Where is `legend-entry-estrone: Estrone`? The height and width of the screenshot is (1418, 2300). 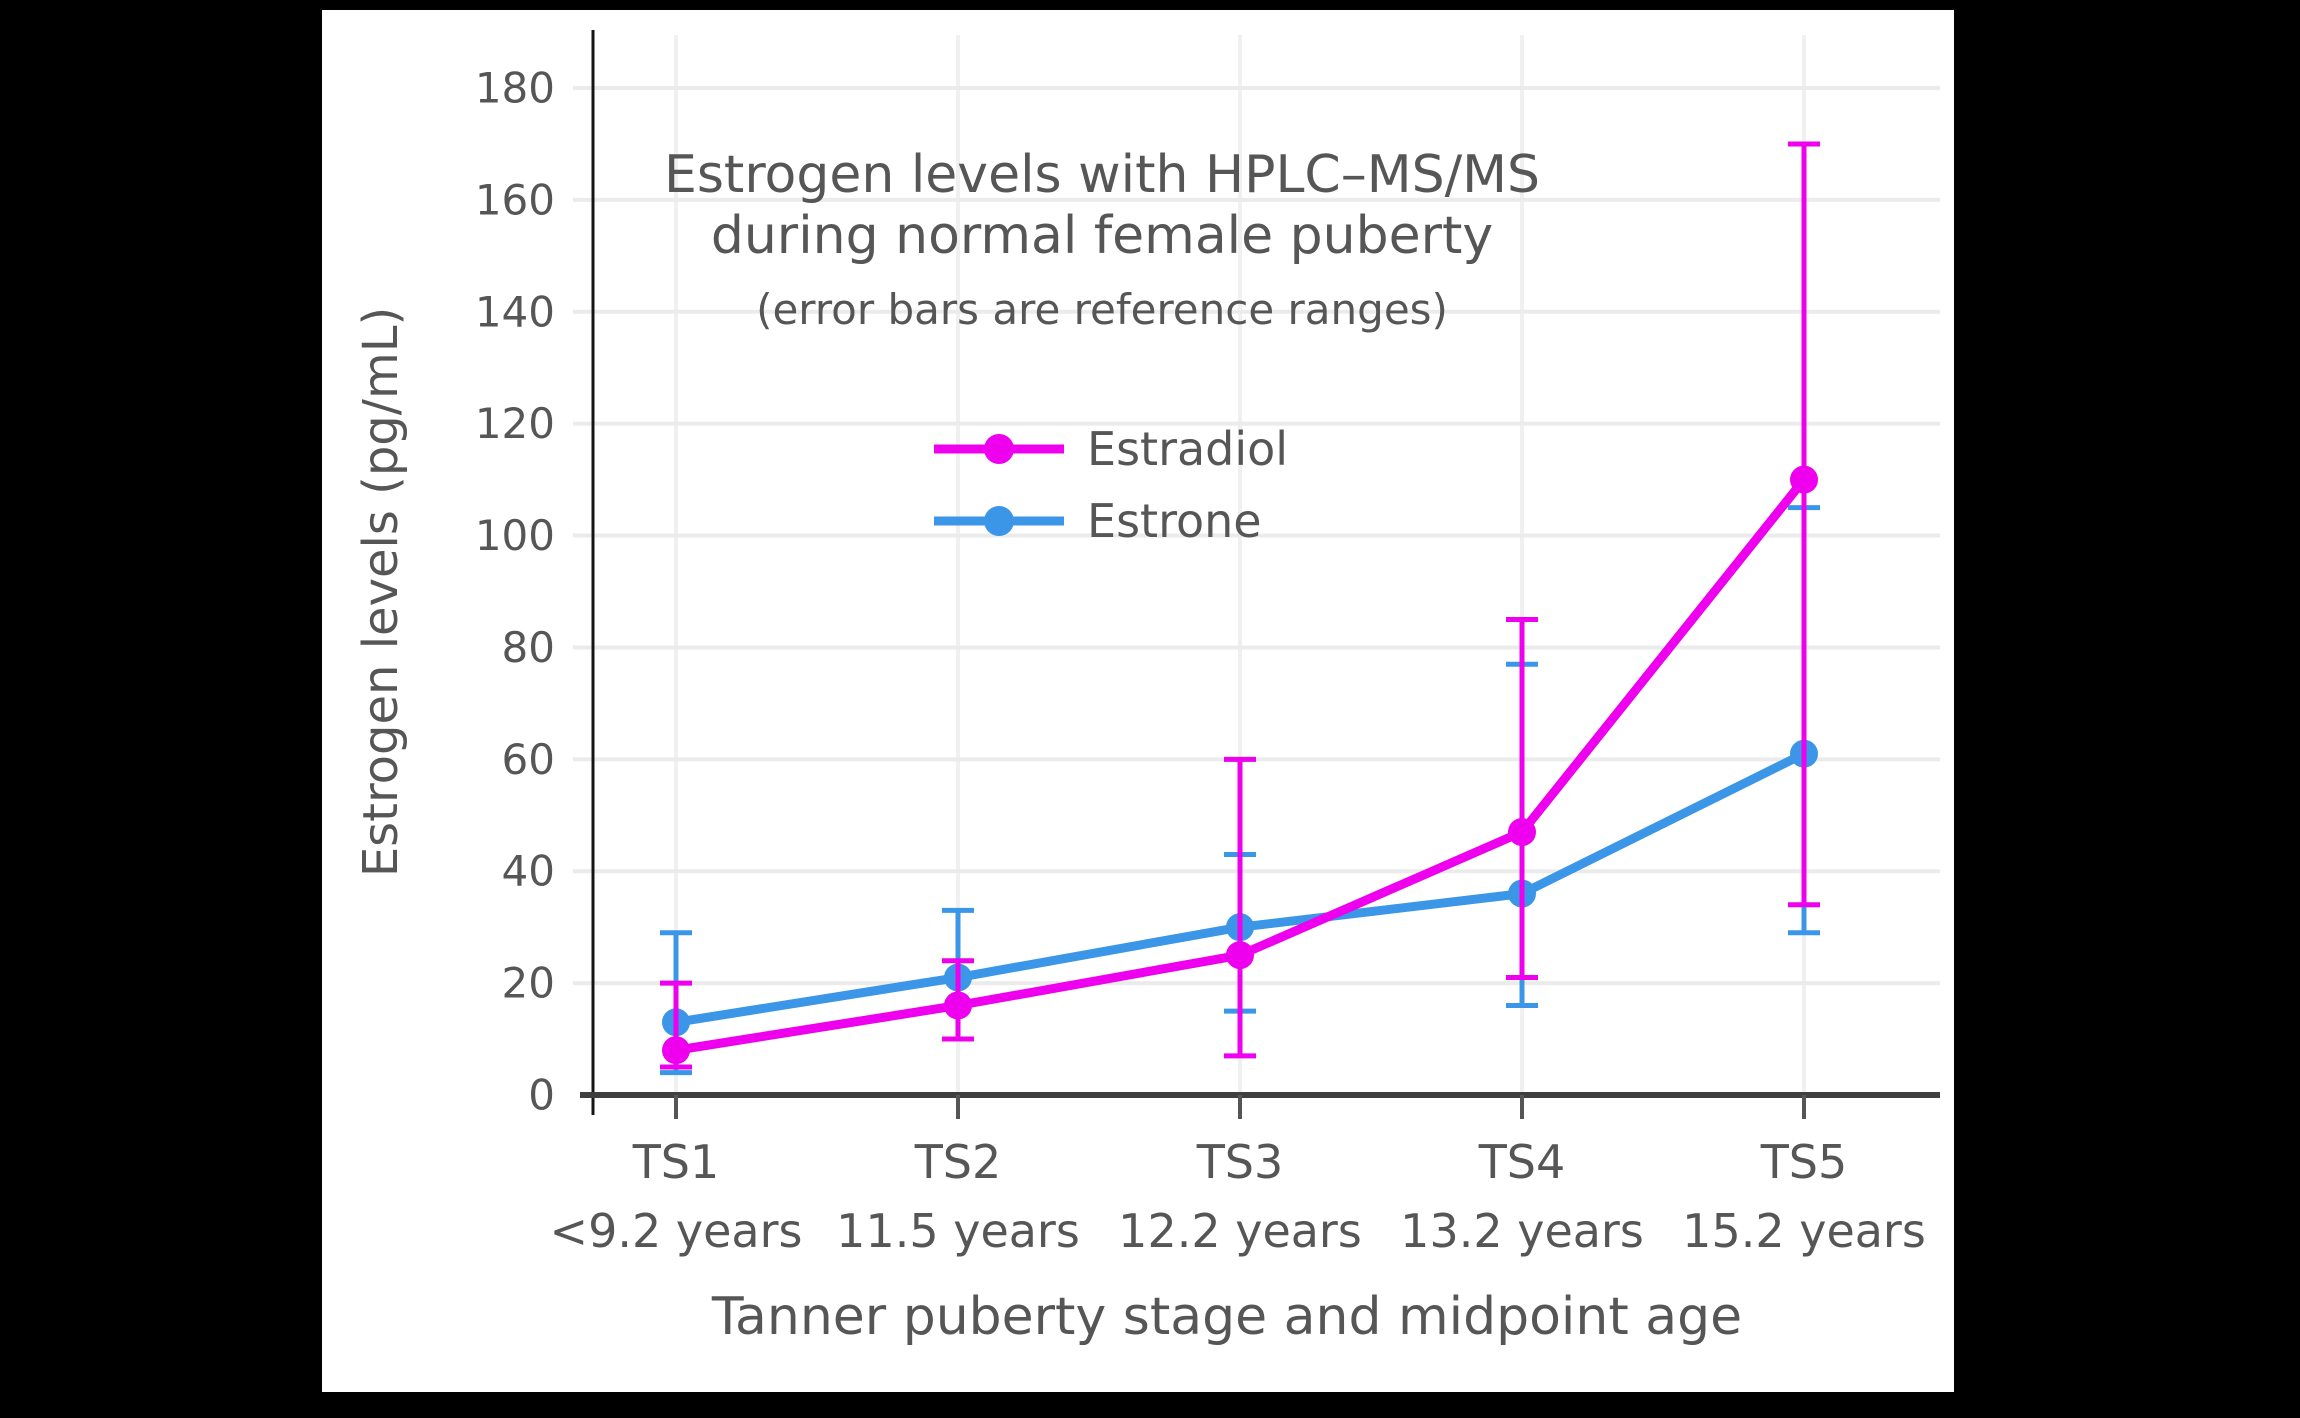
legend-entry-estrone: Estrone is located at coordinates (1098, 521).